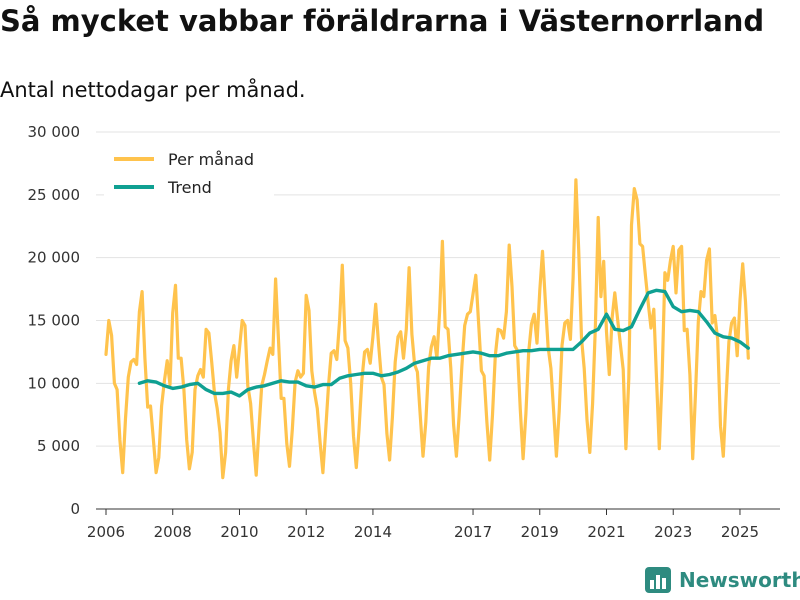 The height and width of the screenshot is (600, 800). What do you see at coordinates (239, 532) in the screenshot?
I see `x-tick-label: 2010` at bounding box center [239, 532].